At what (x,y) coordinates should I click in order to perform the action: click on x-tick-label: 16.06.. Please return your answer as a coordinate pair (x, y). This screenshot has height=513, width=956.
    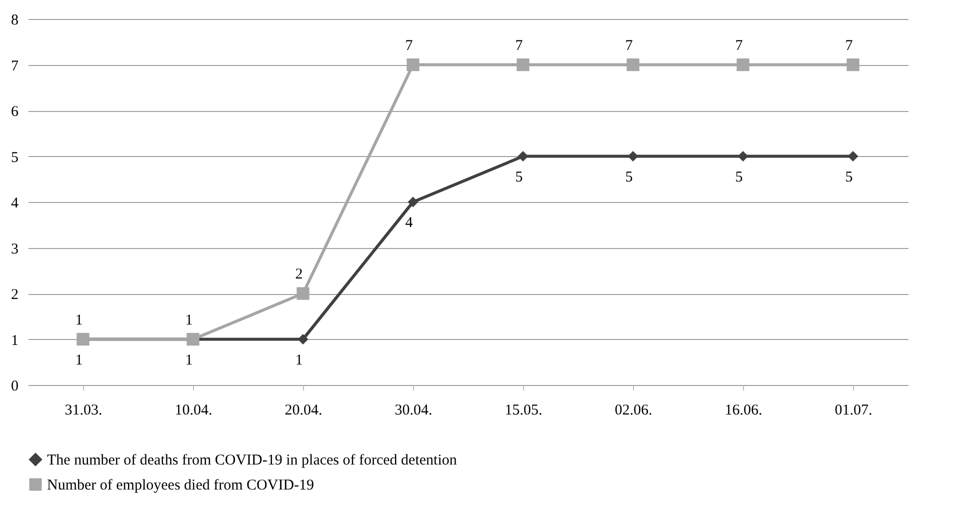
    Looking at the image, I should click on (743, 410).